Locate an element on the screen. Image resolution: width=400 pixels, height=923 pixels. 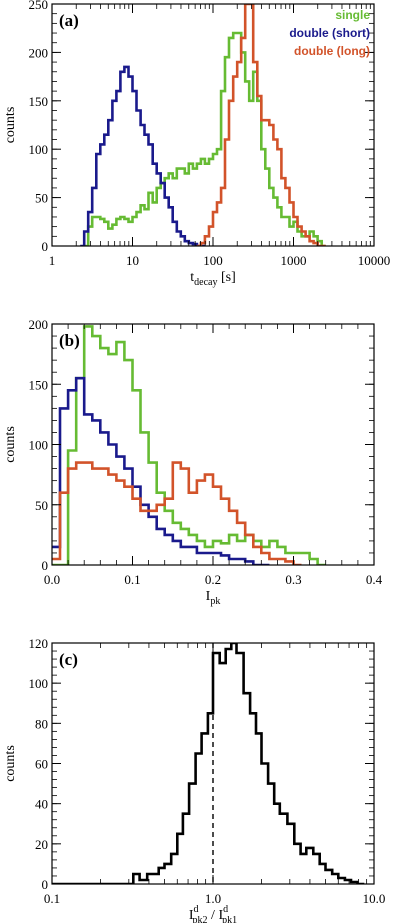
series-single is located at coordinates (205, 138).